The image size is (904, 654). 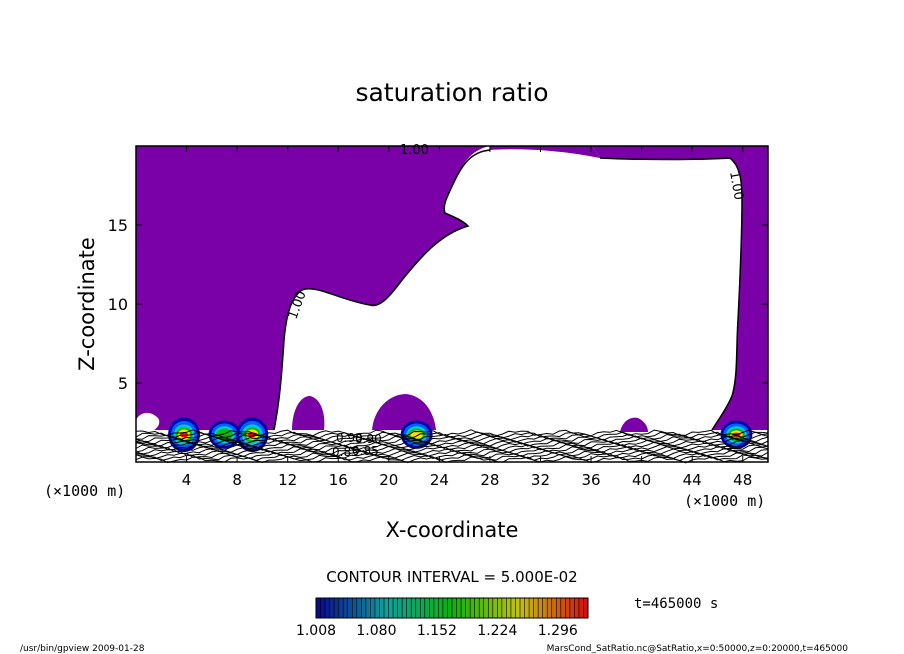 What do you see at coordinates (184, 435) in the screenshot?
I see `cell-contour` at bounding box center [184, 435].